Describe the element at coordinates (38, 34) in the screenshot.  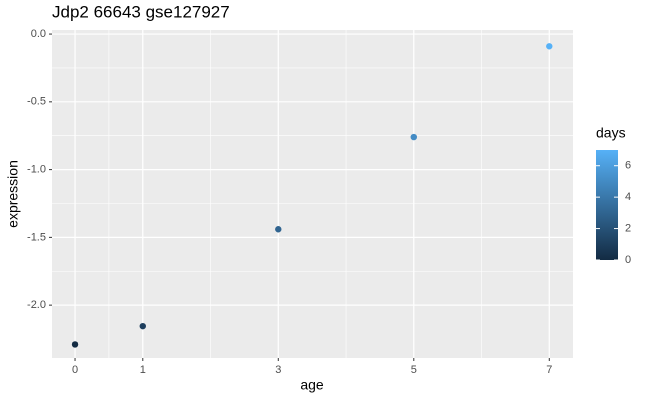
I see `y-tick-label: 0.0` at that location.